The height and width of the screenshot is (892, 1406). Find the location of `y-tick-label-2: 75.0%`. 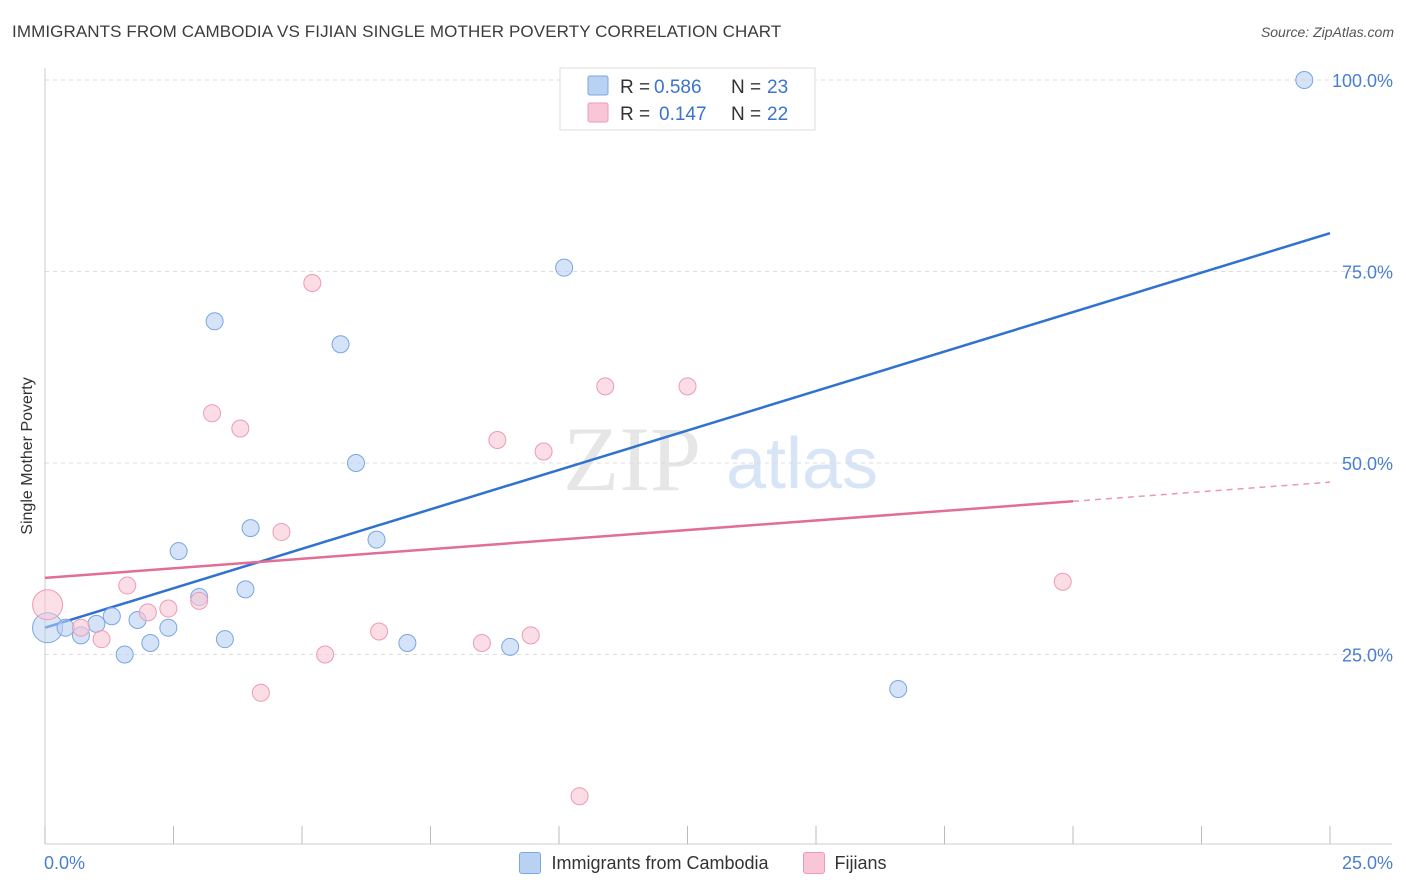

y-tick-label-2: 75.0% is located at coordinates (1367, 273).